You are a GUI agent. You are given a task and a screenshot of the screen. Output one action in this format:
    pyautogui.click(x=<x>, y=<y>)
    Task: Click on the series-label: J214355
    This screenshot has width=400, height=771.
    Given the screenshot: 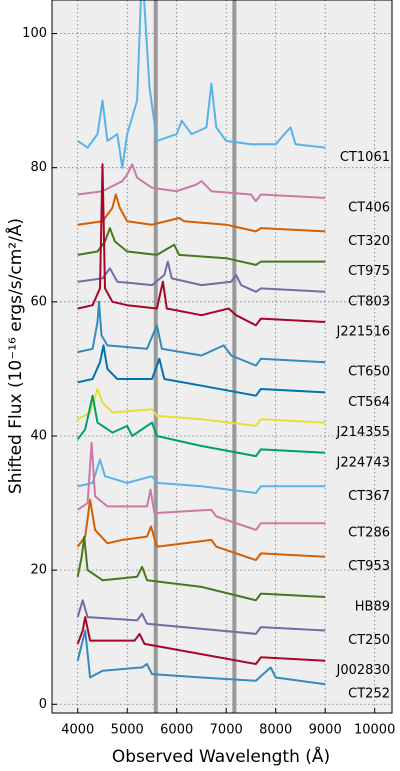 What is the action you would take?
    pyautogui.click(x=363, y=432)
    